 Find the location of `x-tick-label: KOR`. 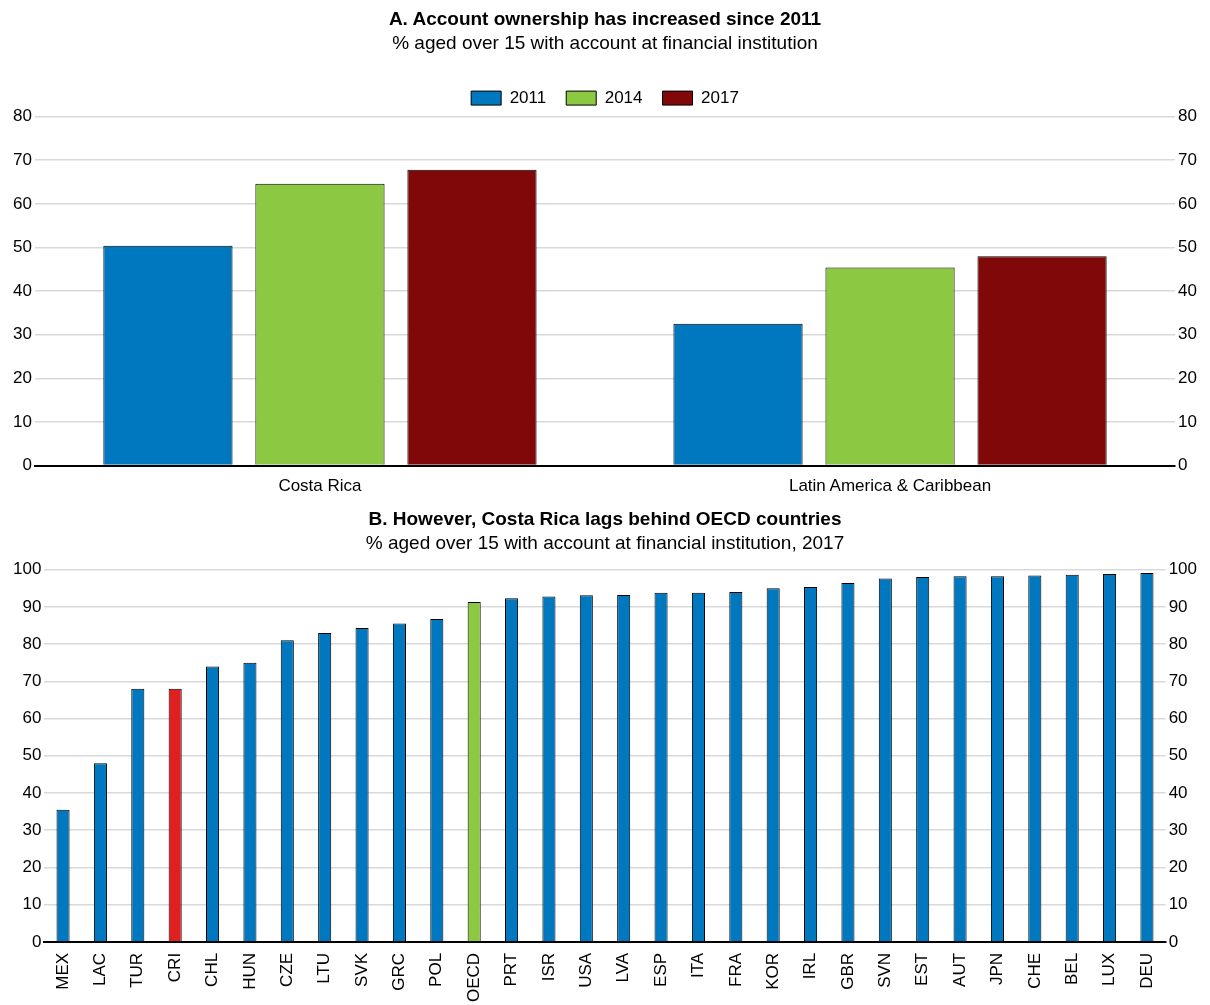

x-tick-label: KOR is located at coordinates (772, 971).